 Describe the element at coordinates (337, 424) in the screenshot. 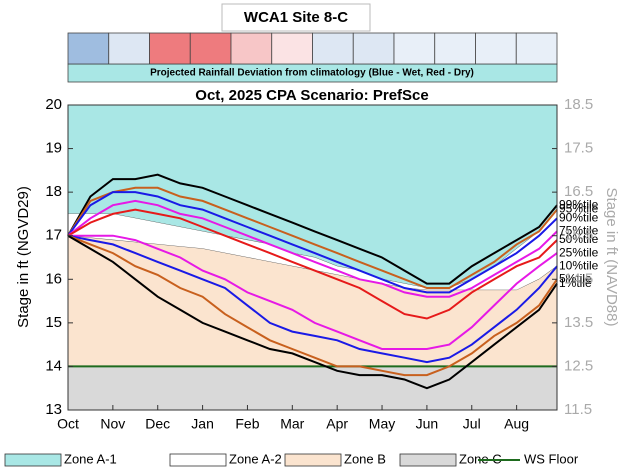

I see `x-tick-label: Apr` at that location.